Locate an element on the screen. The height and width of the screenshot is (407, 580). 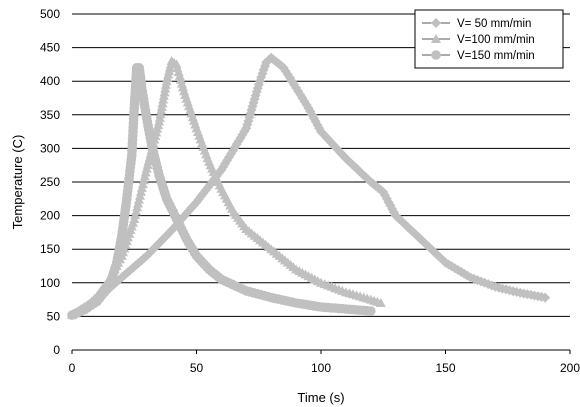
legend-label: V=150 mm/min is located at coordinates (496, 56).